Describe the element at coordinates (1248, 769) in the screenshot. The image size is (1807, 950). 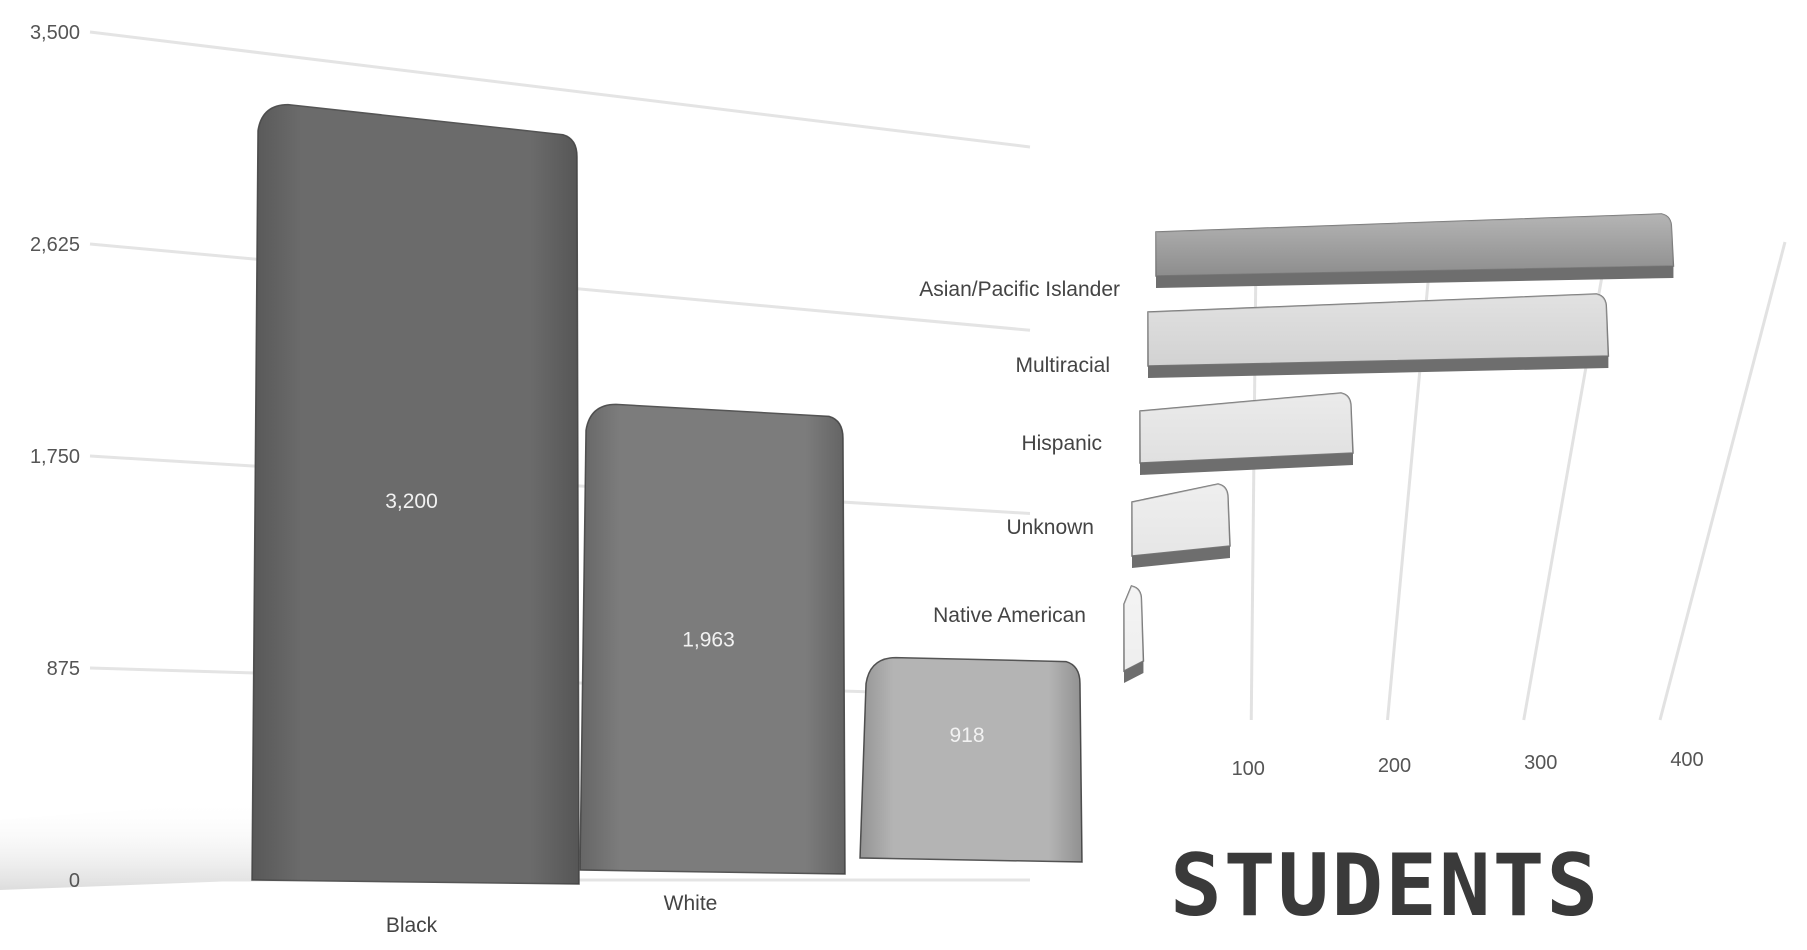
I see `x-tick-label-100: 100` at that location.